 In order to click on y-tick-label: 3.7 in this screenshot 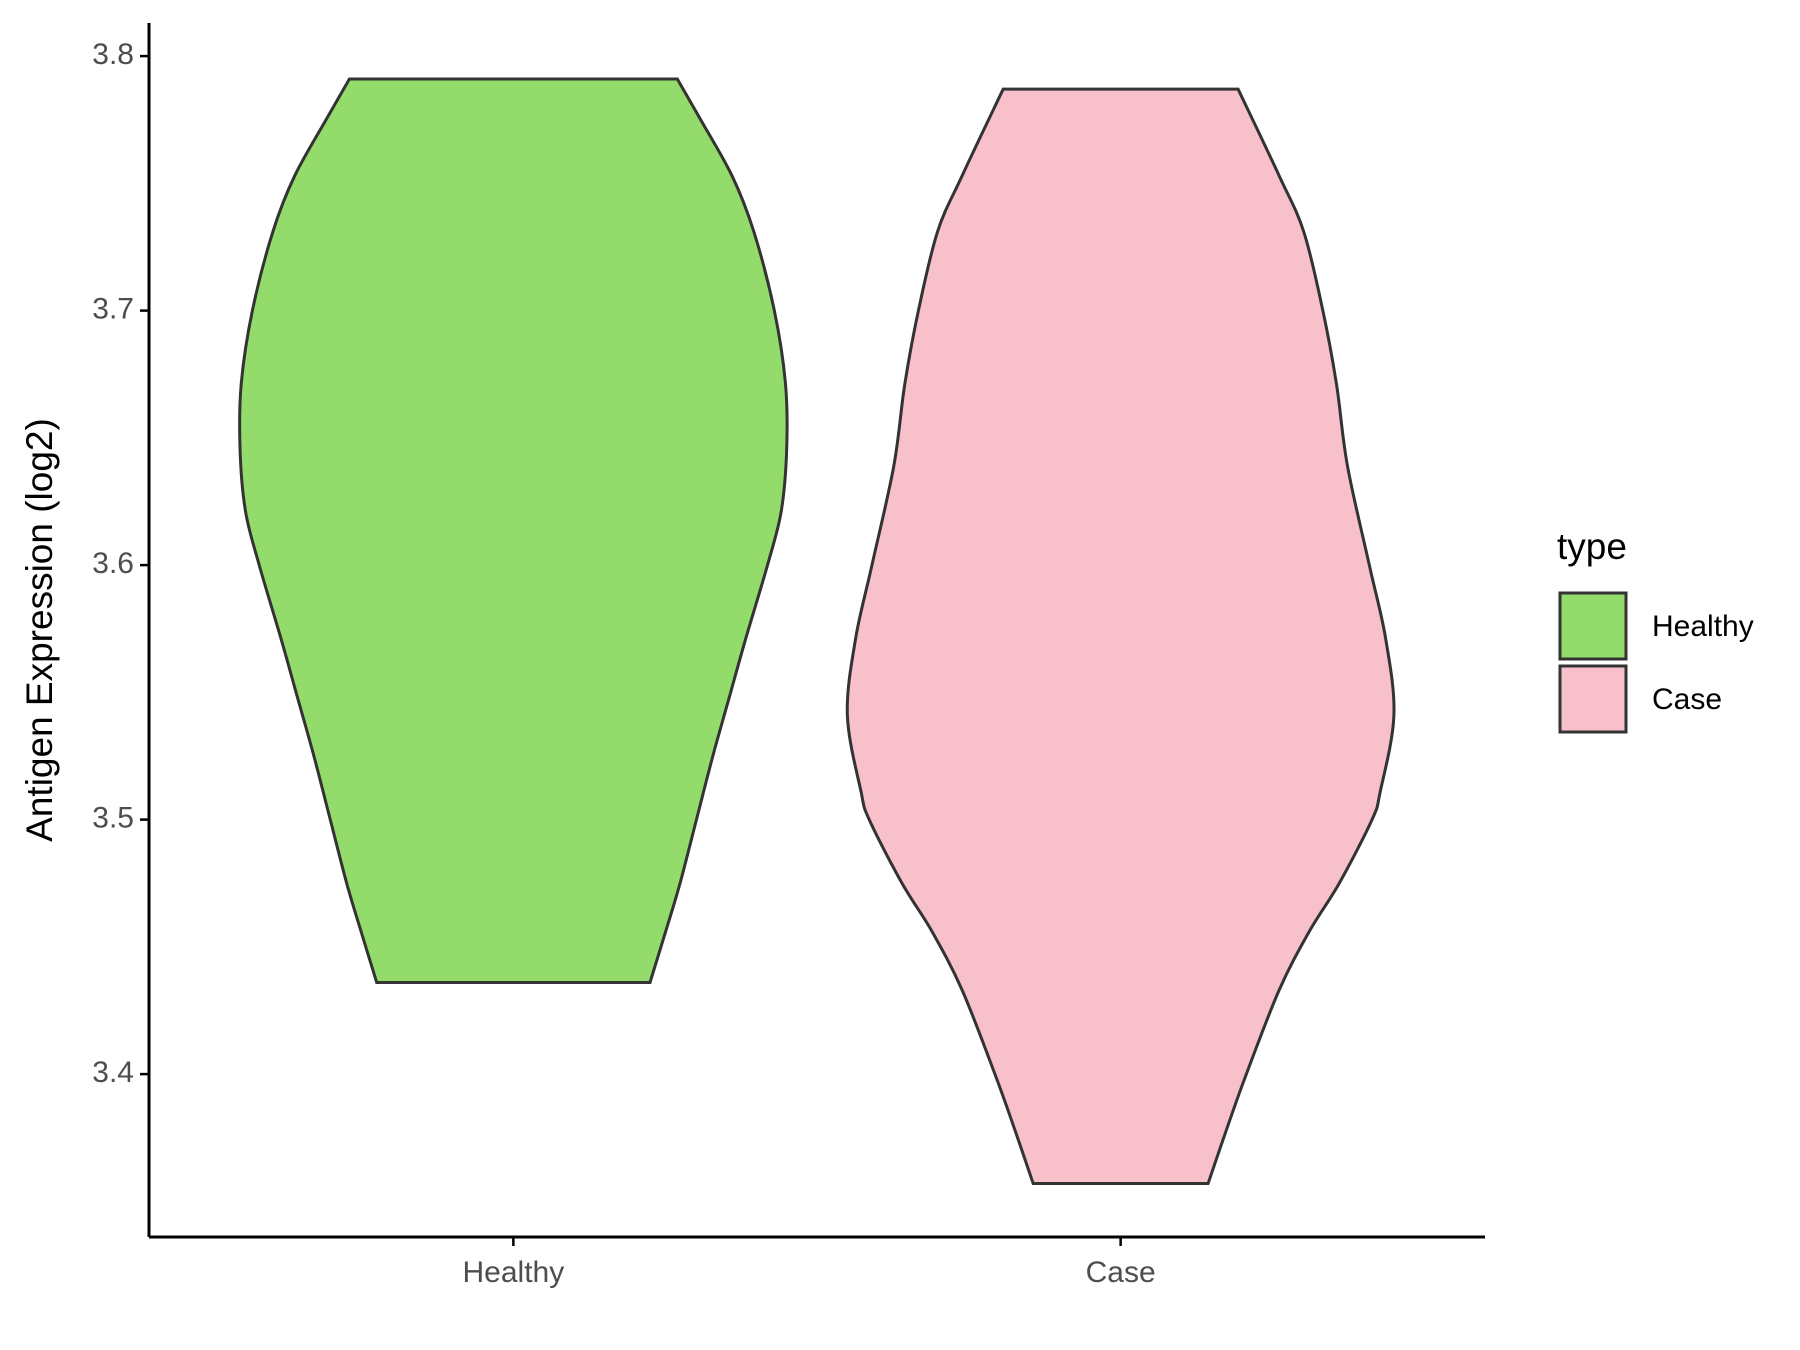, I will do `click(113, 309)`.